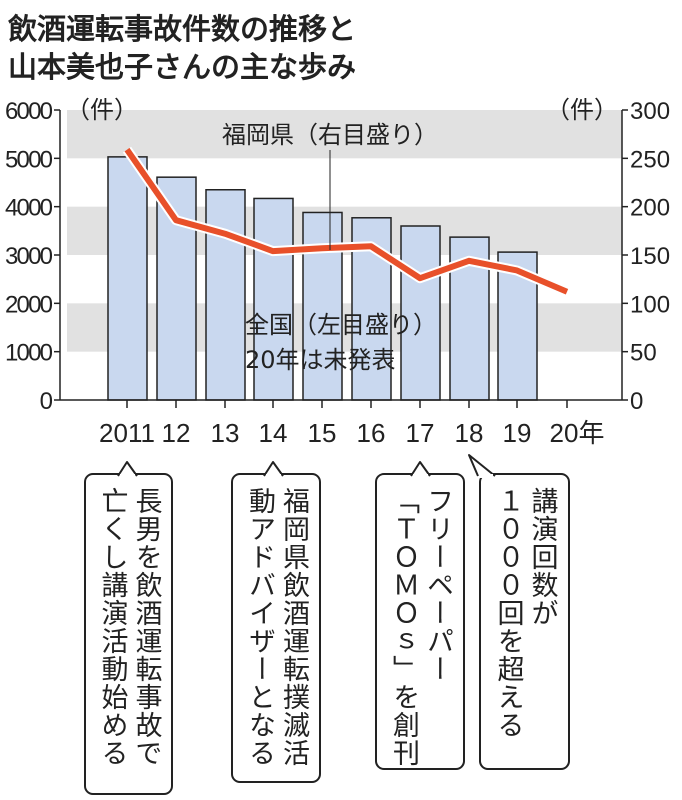  What do you see at coordinates (29, 111) in the screenshot?
I see `left-tick-label: 6000` at bounding box center [29, 111].